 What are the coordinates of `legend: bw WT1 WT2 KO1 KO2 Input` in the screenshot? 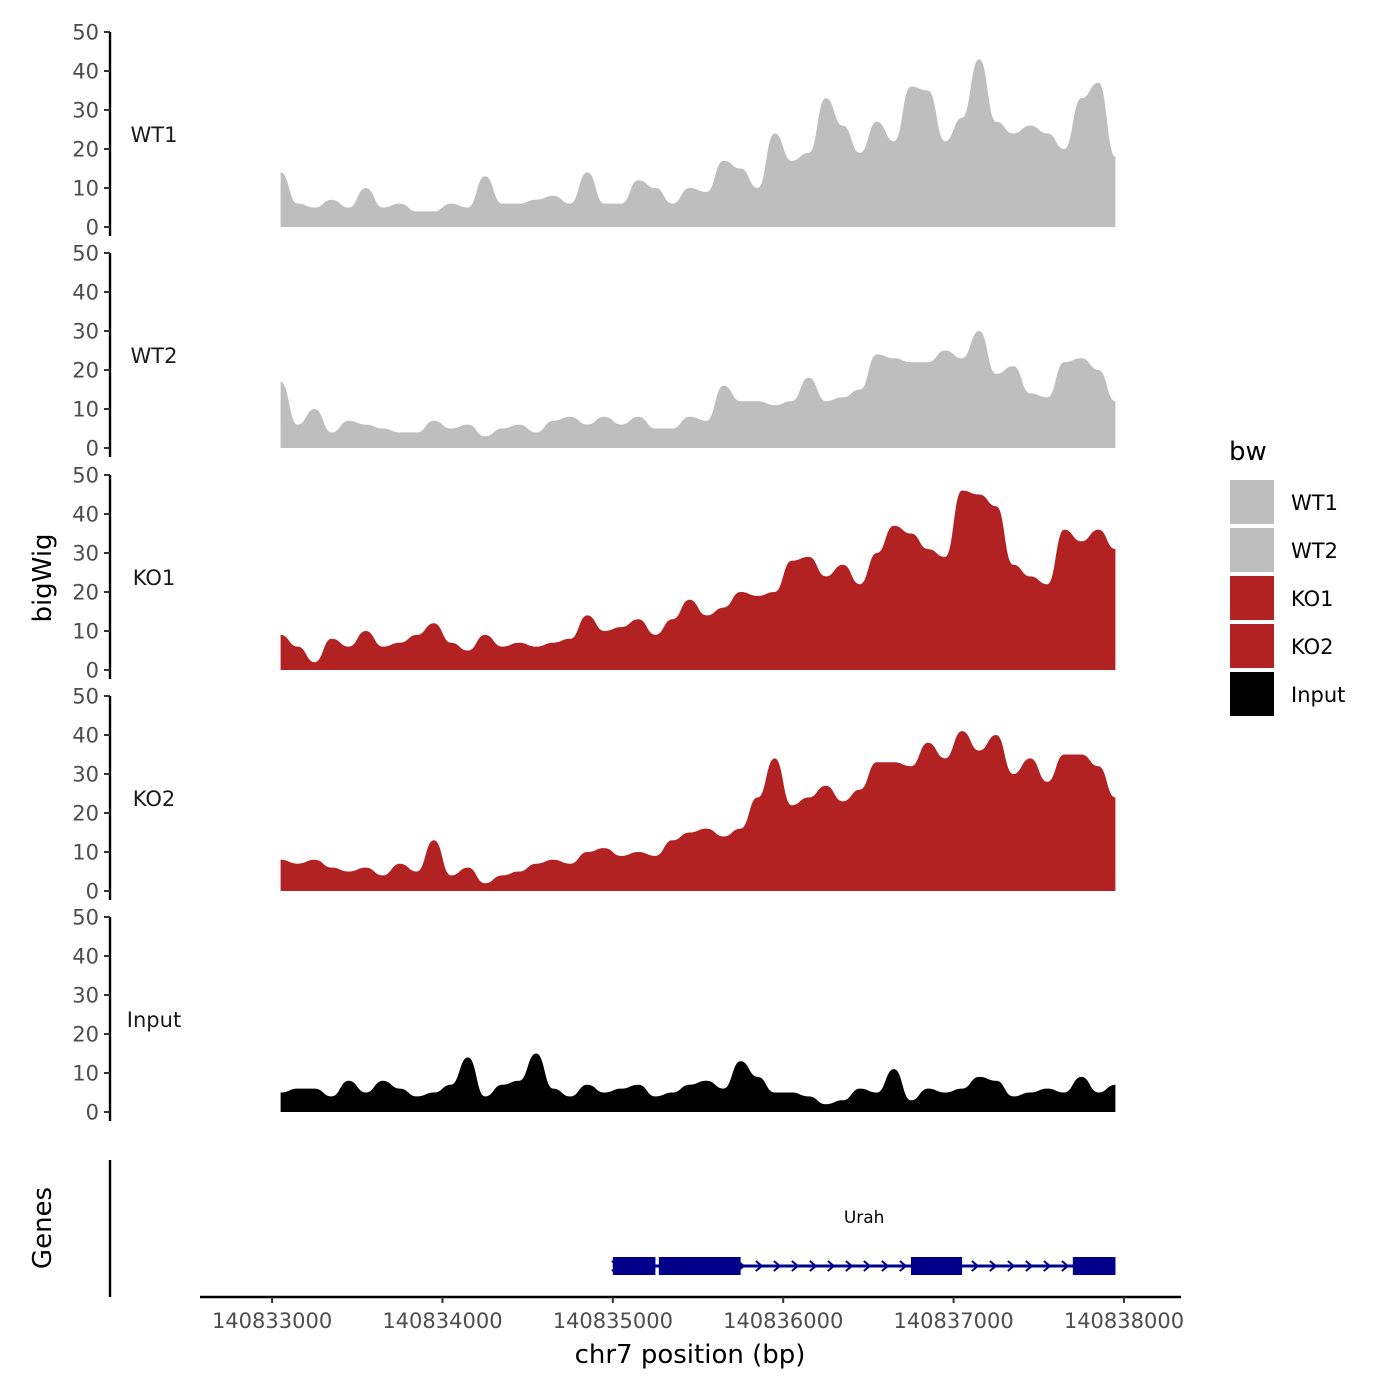 It's located at (1287, 576).